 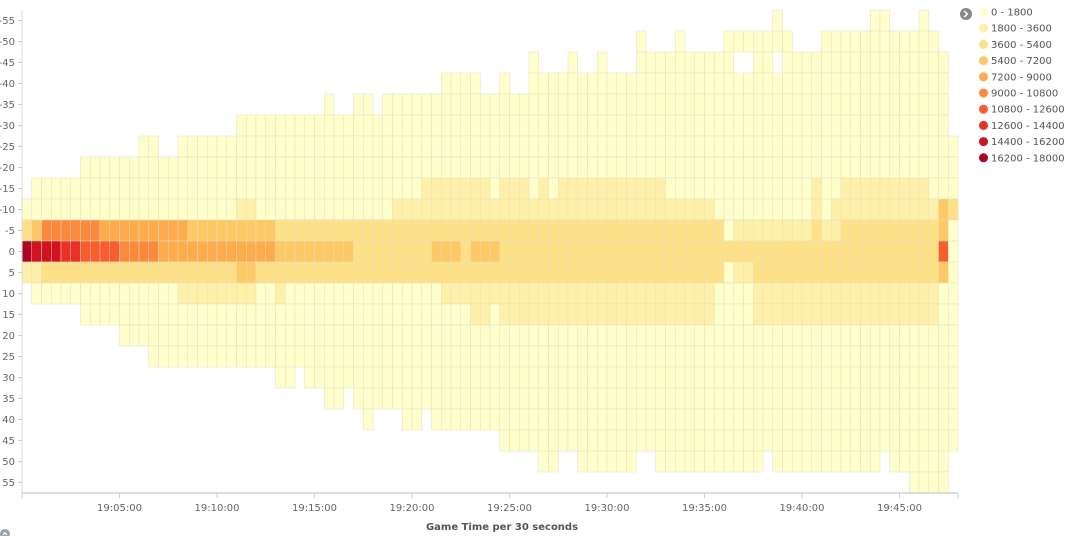 What do you see at coordinates (1015, 29) in the screenshot?
I see `legend-item: 1800 - 3600` at bounding box center [1015, 29].